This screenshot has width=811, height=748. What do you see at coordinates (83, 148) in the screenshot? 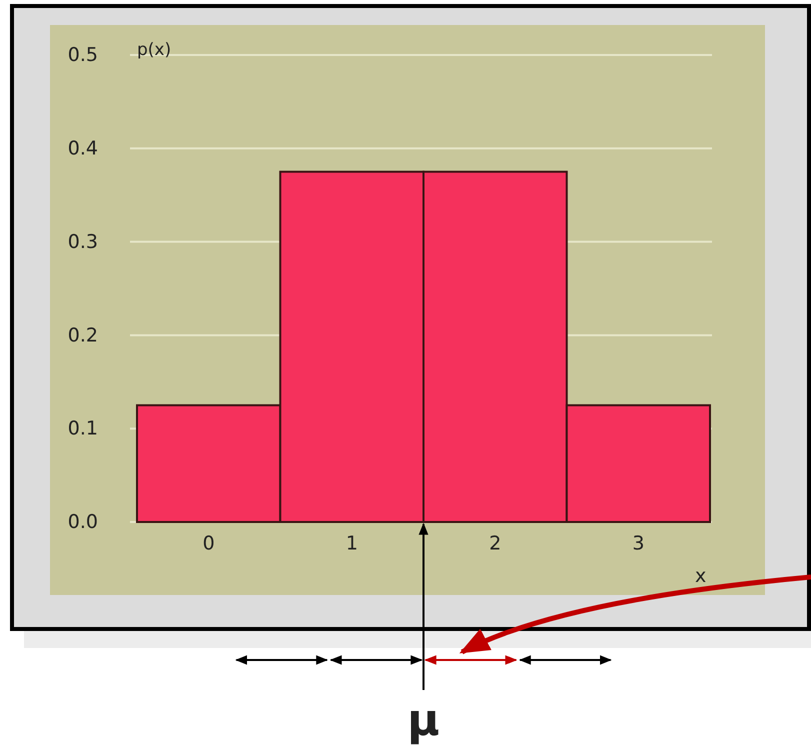
I see `y-tick-label: 0.4` at bounding box center [83, 148].